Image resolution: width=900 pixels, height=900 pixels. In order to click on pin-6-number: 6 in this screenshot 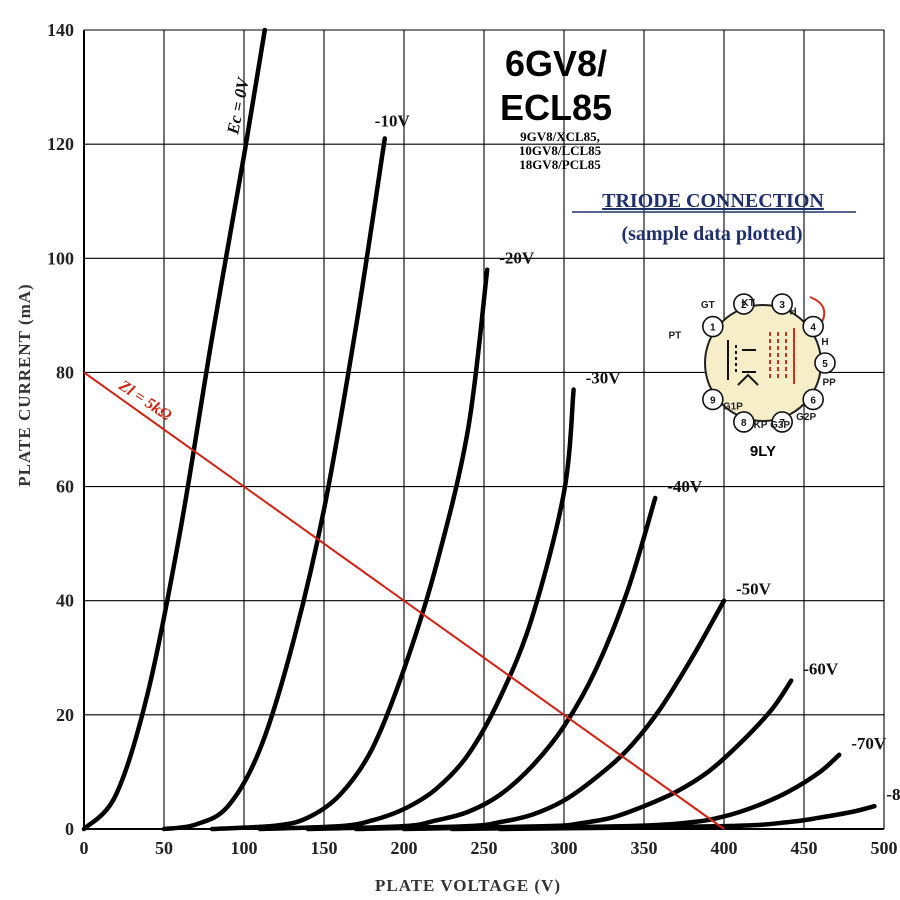, I will do `click(813, 400)`.